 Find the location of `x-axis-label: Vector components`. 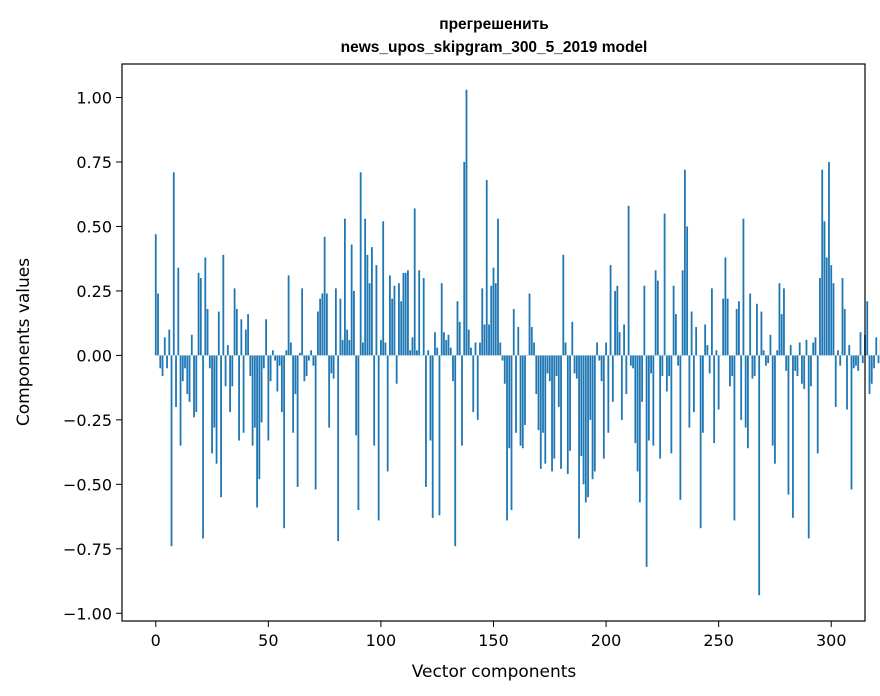

x-axis-label: Vector components is located at coordinates (494, 672).